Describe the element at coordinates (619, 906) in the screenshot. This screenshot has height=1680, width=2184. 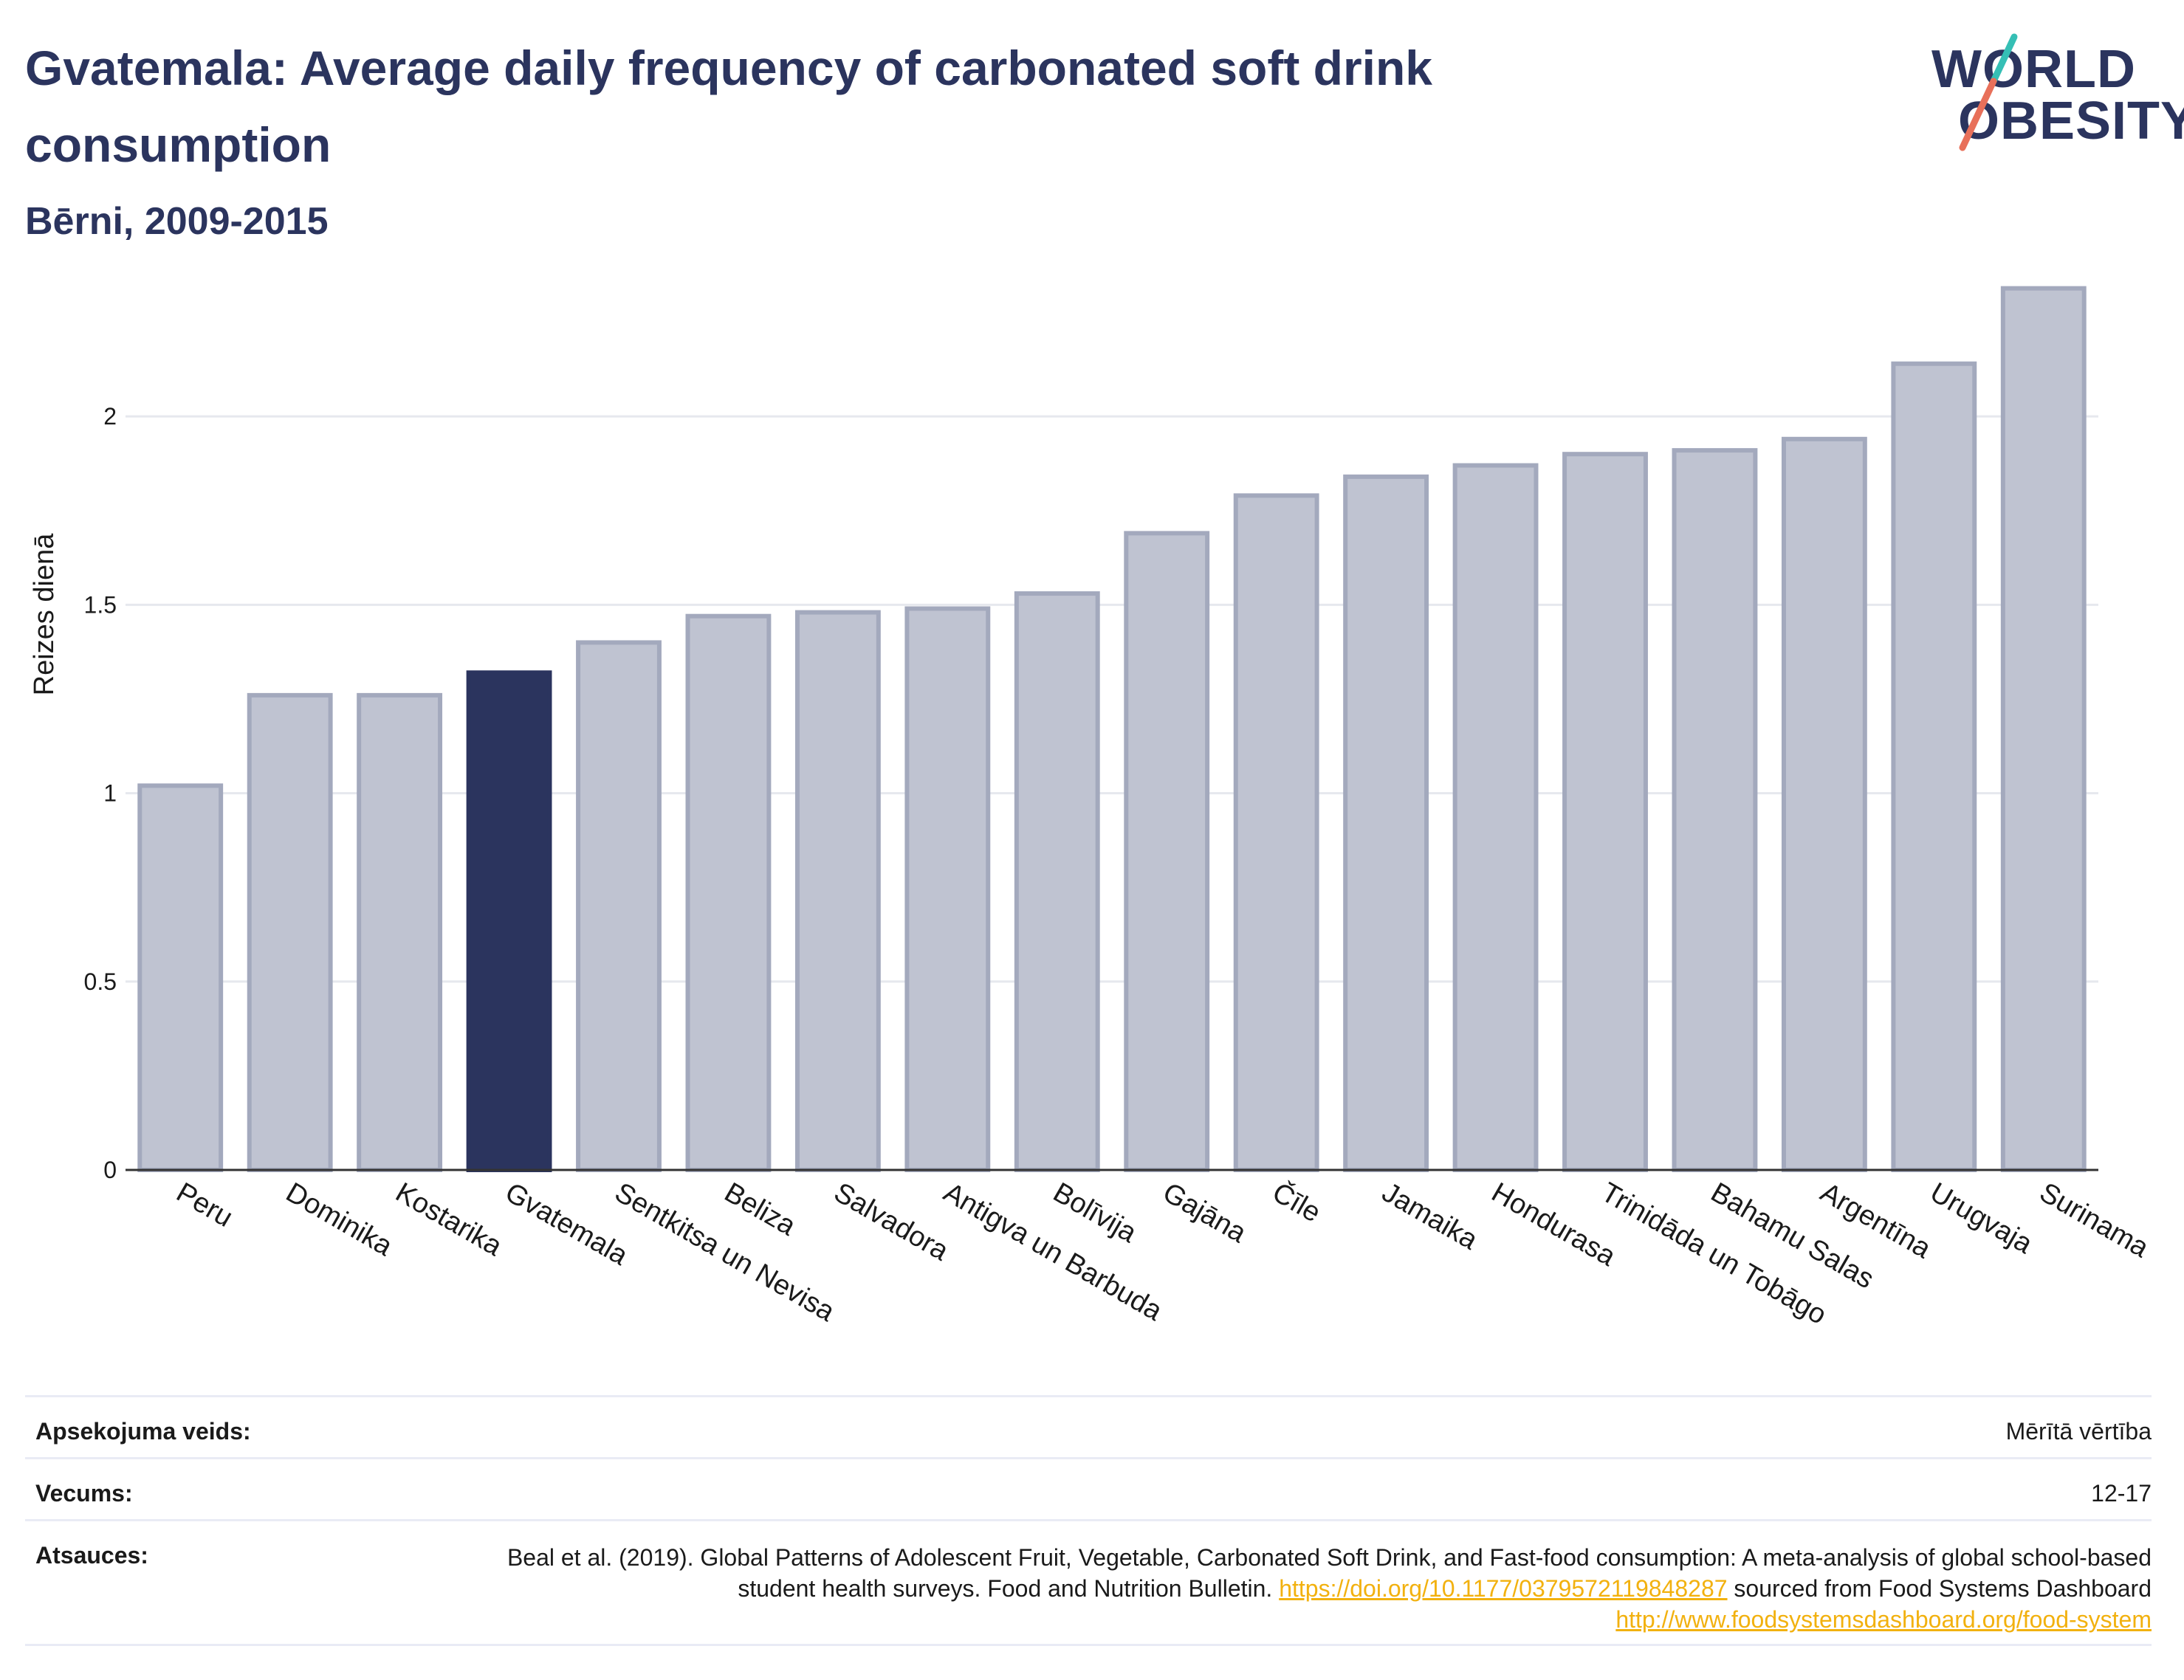
I see `bar-sentkitsa-un-nevisa` at that location.